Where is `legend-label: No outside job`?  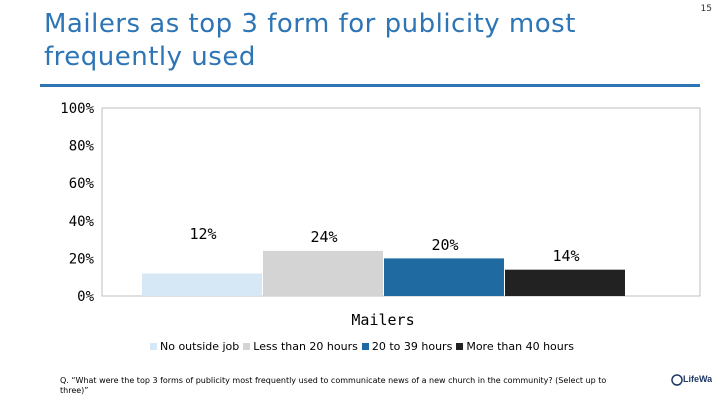 legend-label: No outside job is located at coordinates (200, 346).